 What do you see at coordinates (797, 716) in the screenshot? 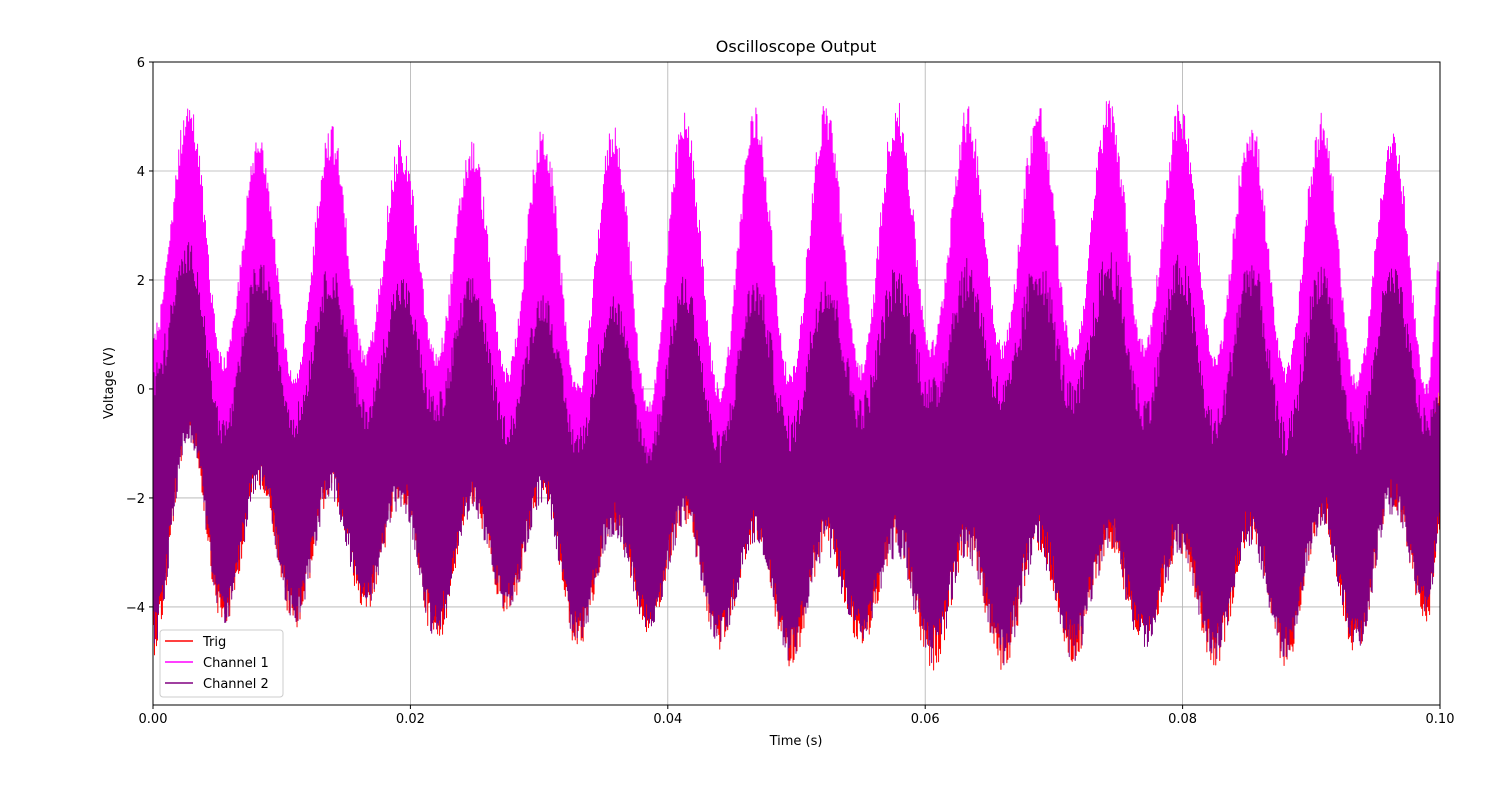
I see `x-axis: 0.00 0.02 0.04 0.06 0.08 0.10` at bounding box center [797, 716].